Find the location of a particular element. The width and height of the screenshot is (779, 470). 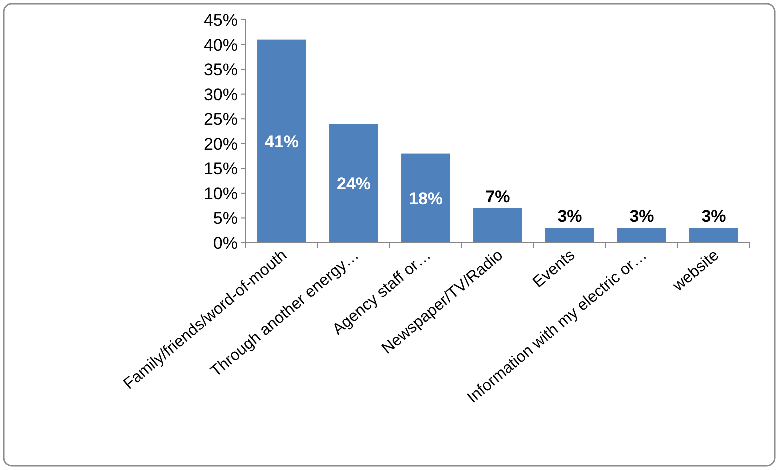

y-tick-label: 15% is located at coordinates (221, 169).